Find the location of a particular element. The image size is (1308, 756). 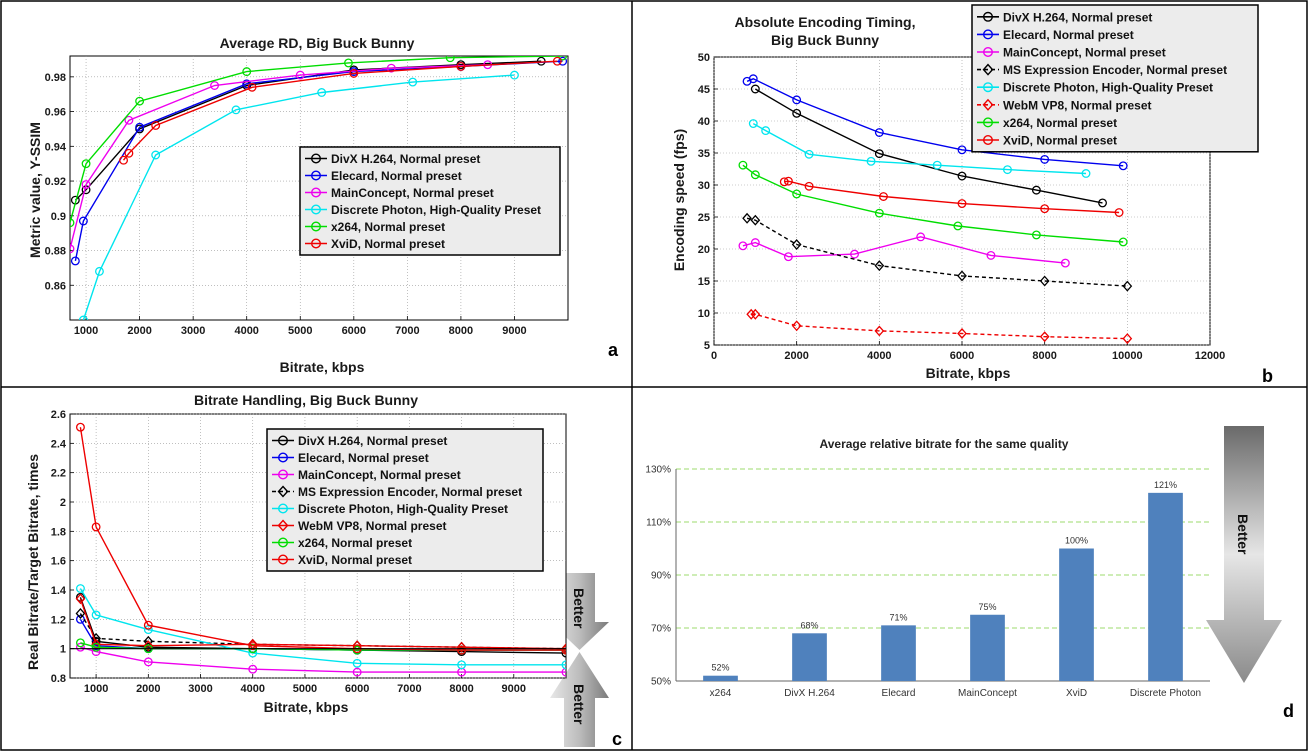

bar-value-label: 121% is located at coordinates (1165, 485).